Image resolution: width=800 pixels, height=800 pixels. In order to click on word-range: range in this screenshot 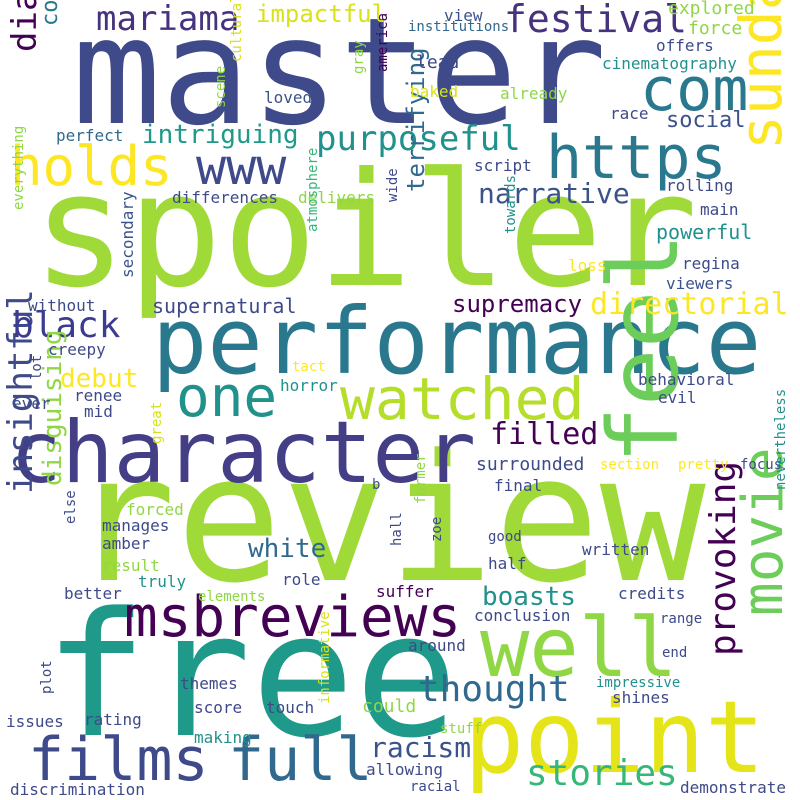, I will do `click(681, 619)`.